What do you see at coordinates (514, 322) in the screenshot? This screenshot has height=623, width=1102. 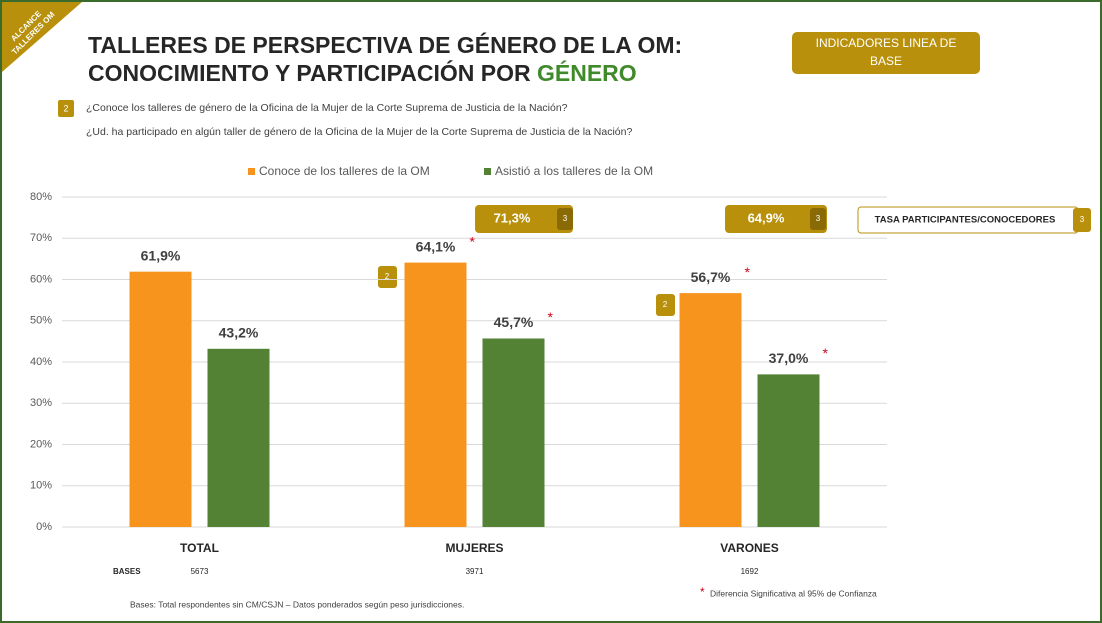 I see `value-label: 45,7%` at bounding box center [514, 322].